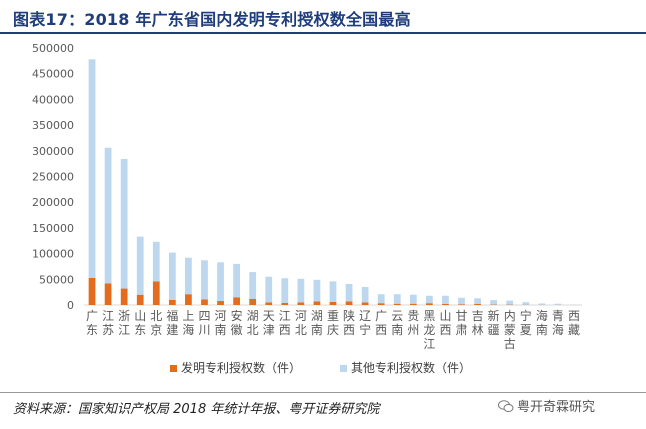  Describe the element at coordinates (285, 323) in the screenshot. I see `x-tick-label: 江西` at that location.